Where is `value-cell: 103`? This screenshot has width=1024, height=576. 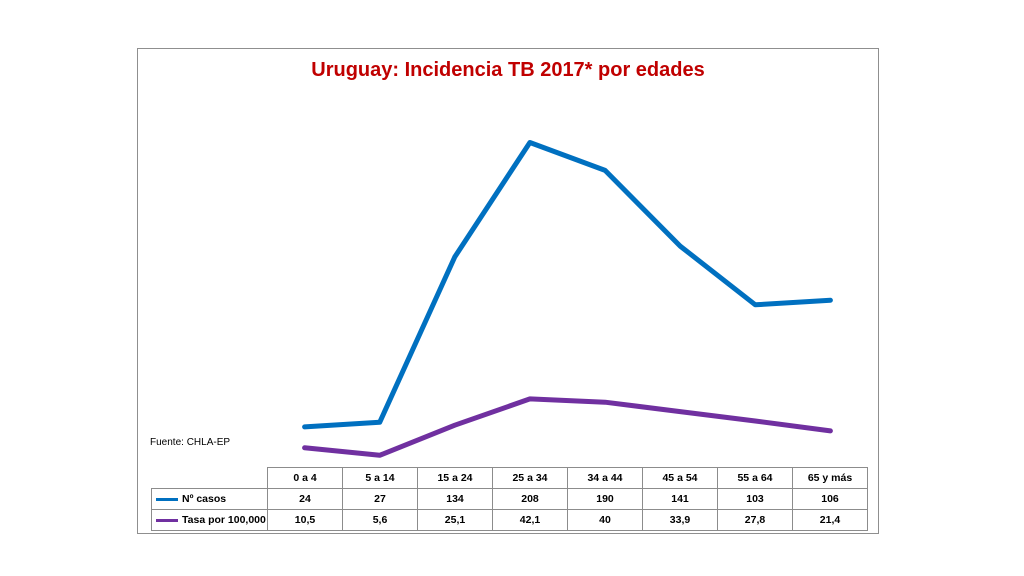
value-cell: 103 is located at coordinates (755, 499).